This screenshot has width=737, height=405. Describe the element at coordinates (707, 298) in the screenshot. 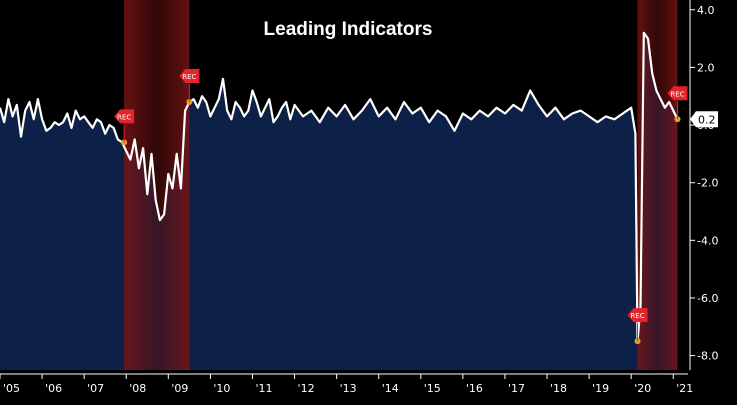

I see `y-tick-label: -6.0` at that location.